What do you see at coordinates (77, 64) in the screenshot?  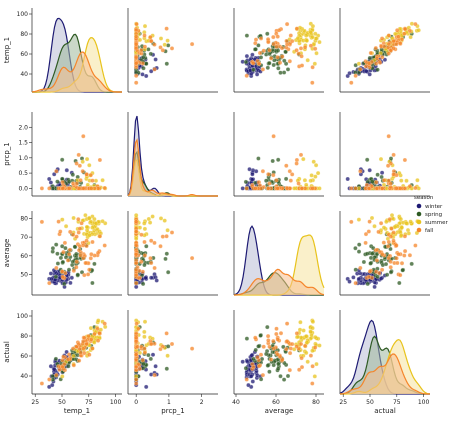 I see `kde-fill-summer` at bounding box center [77, 64].